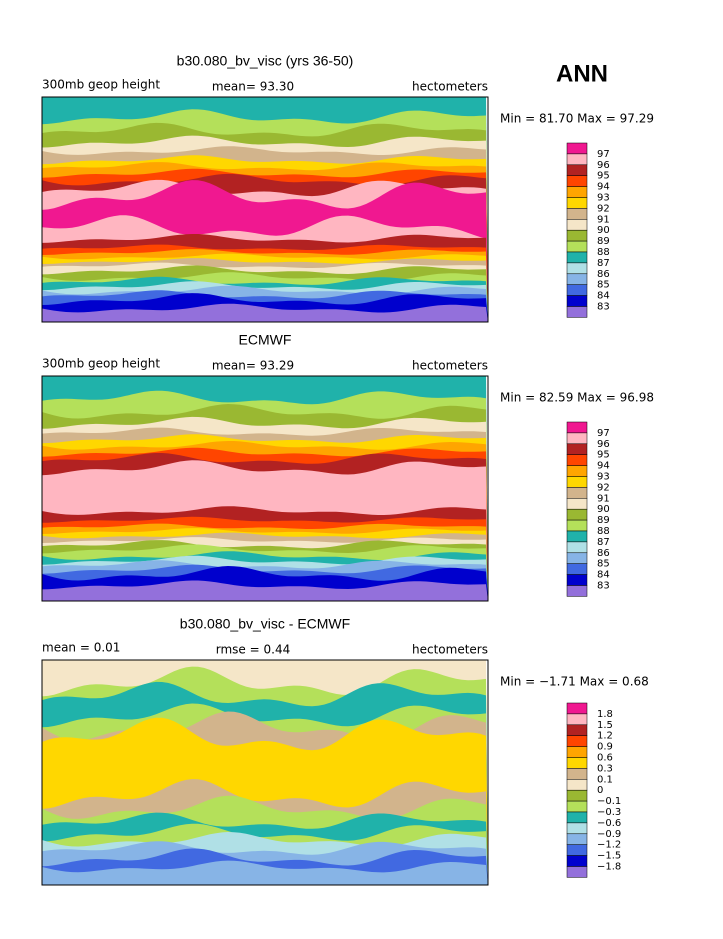 The height and width of the screenshot is (939, 723). Describe the element at coordinates (605, 725) in the screenshot. I see `legend-label: 1.5` at that location.